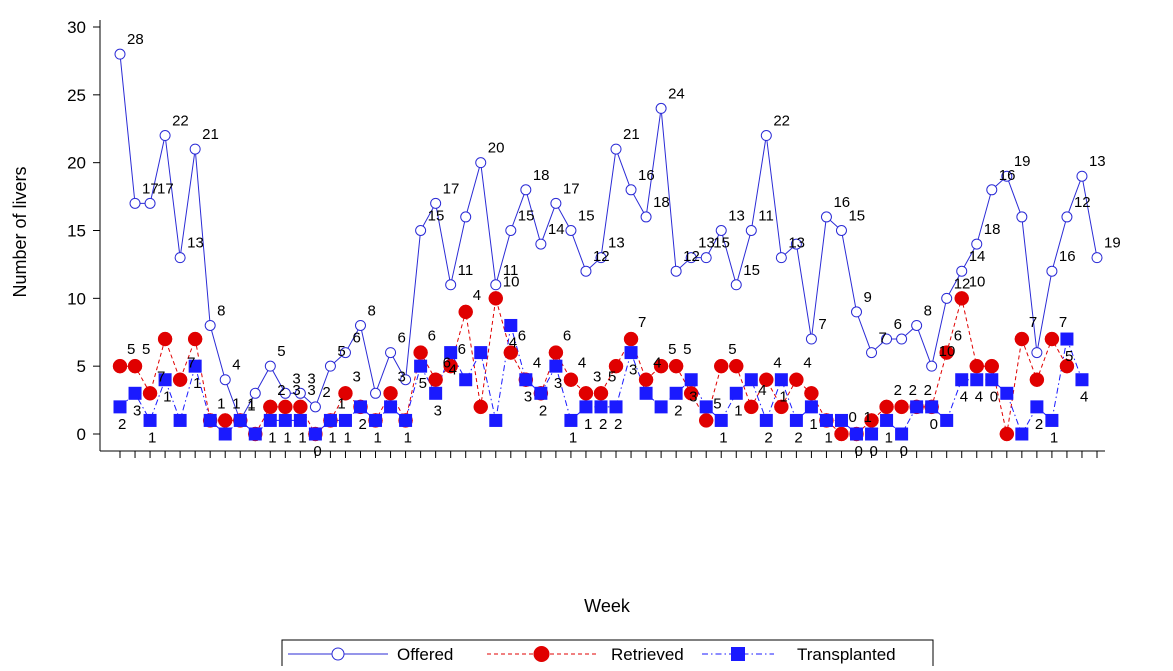 This screenshot has width=1173, height=671. What do you see at coordinates (81, 434) in the screenshot?
I see `y-tick-label: 0` at bounding box center [81, 434].